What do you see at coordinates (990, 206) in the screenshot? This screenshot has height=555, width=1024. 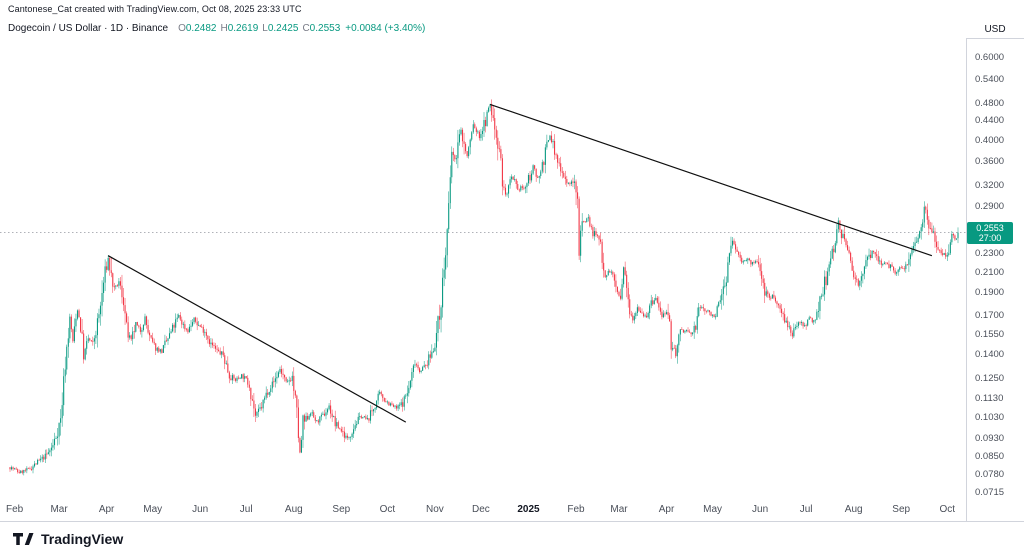 I see `price-axis-label: 0.2900` at bounding box center [990, 206].